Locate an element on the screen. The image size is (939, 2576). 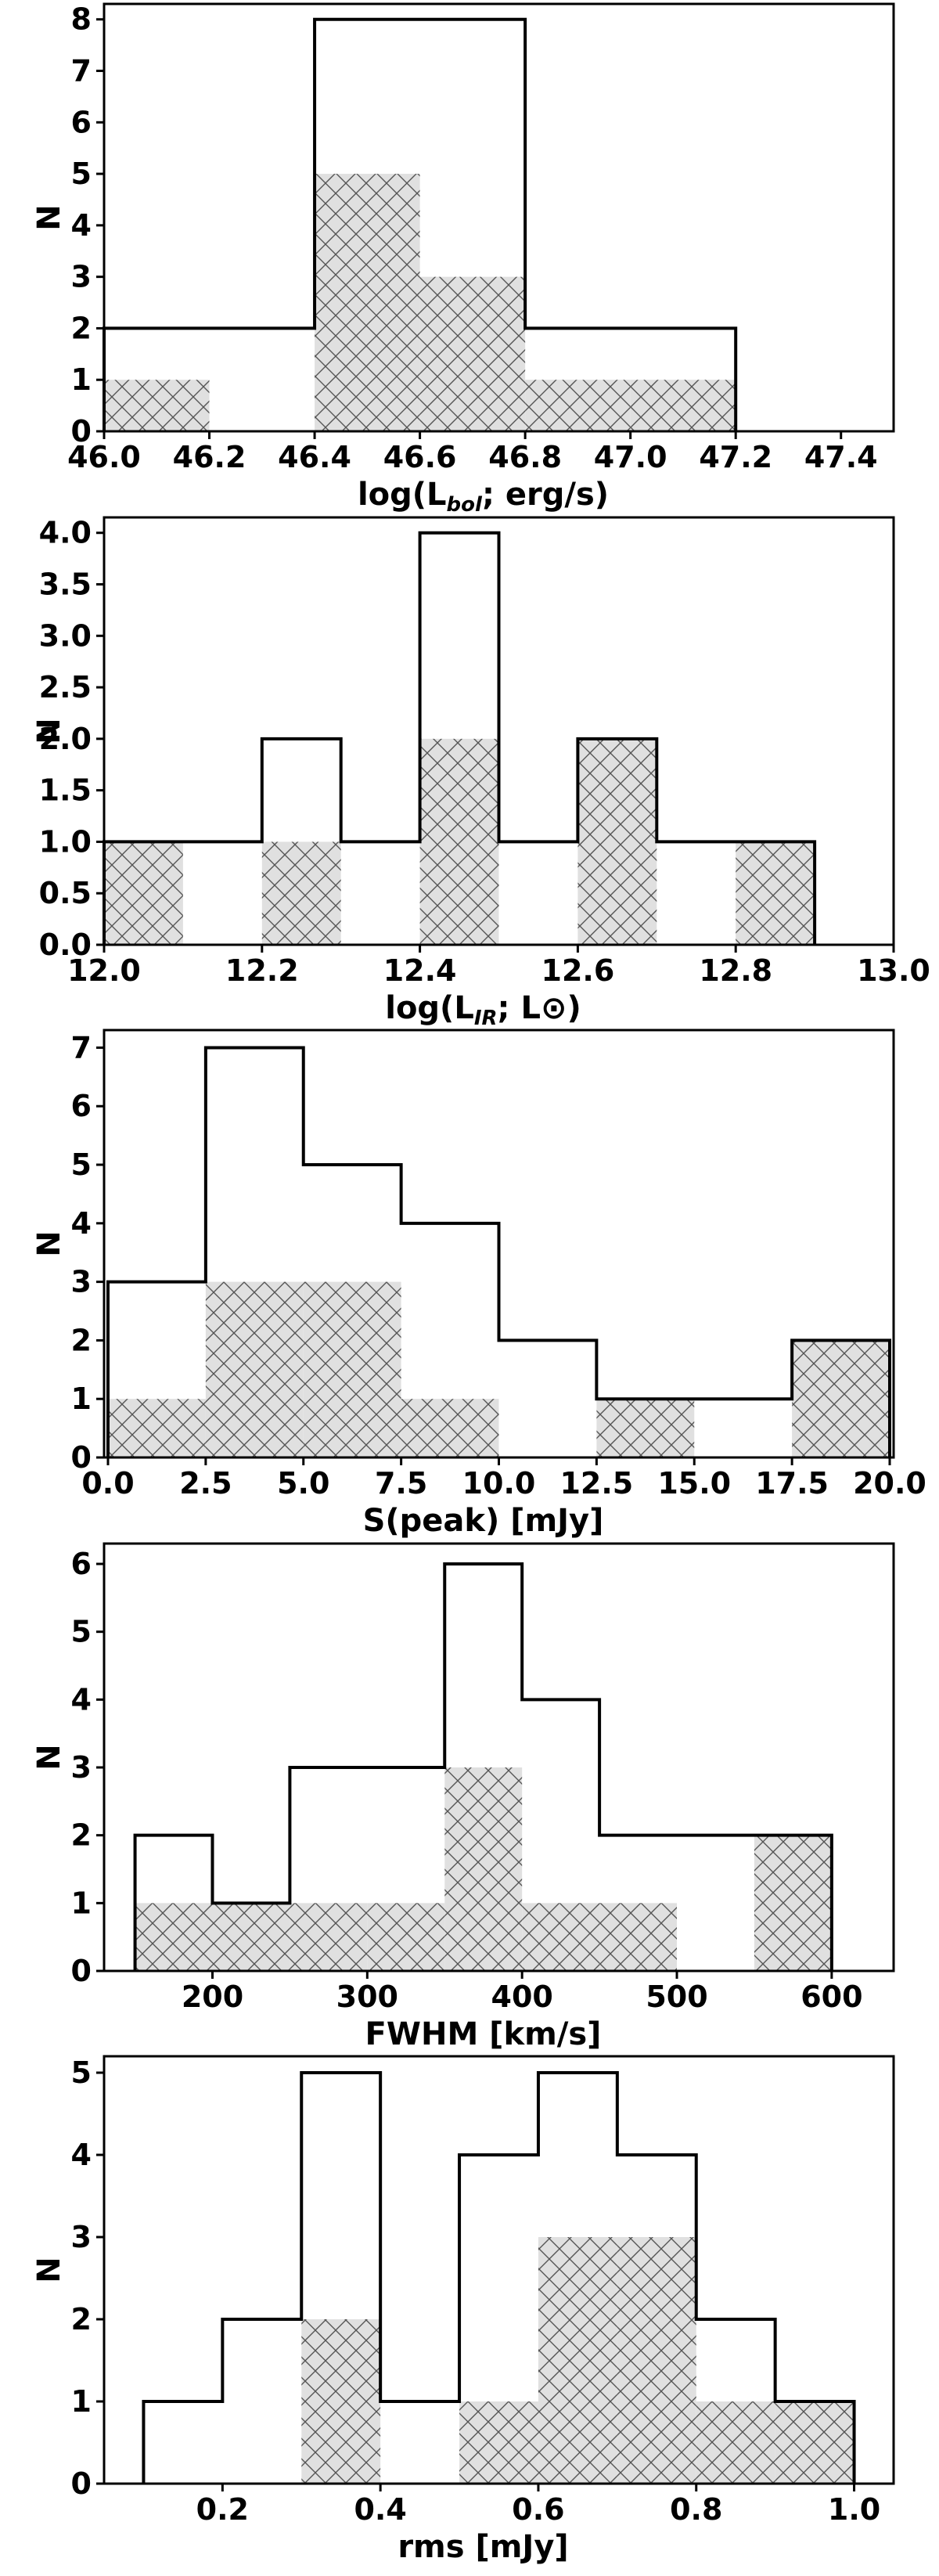
x-axis-label: FWHM [km/s] is located at coordinates (483, 2034).